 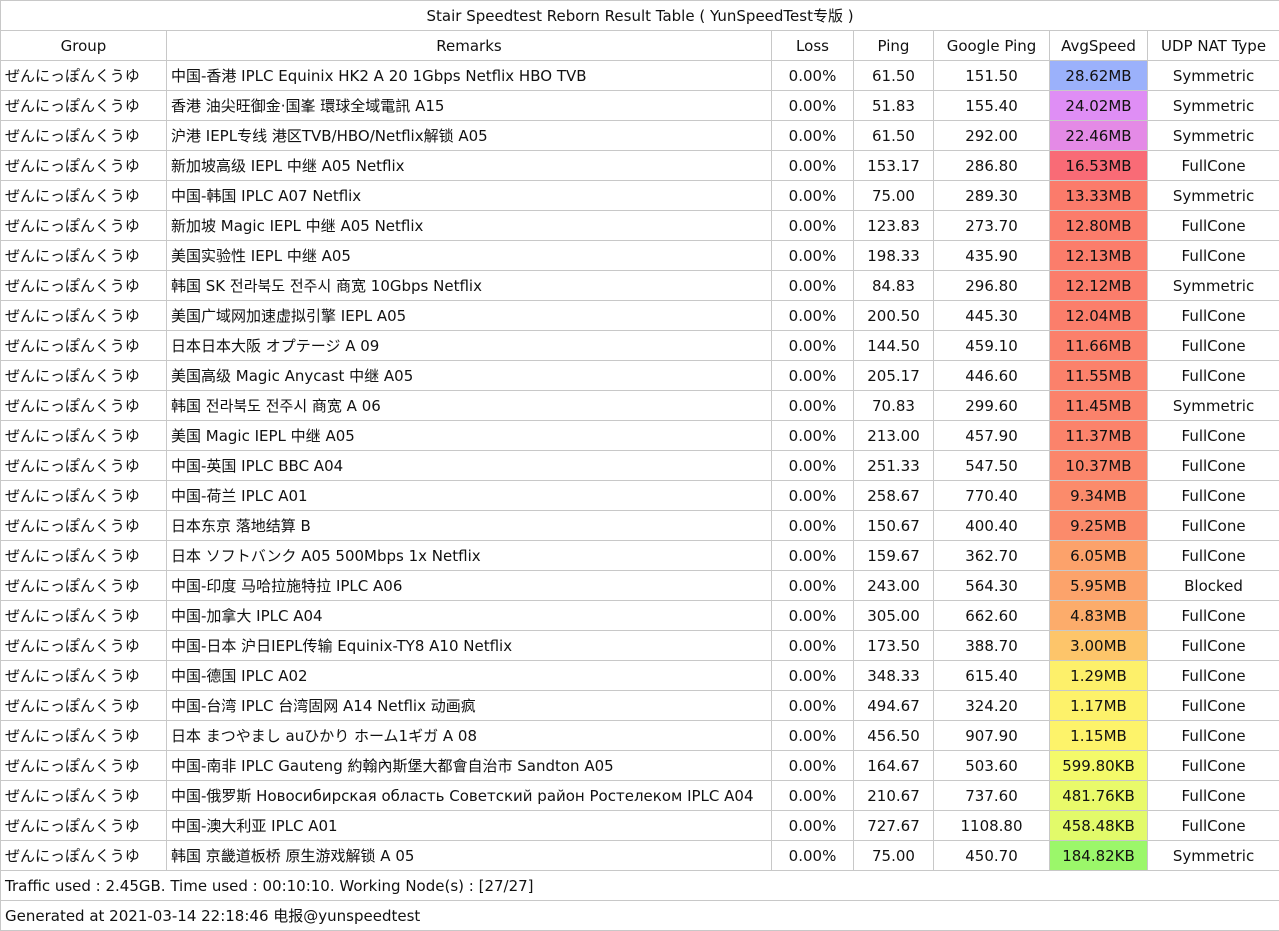 What do you see at coordinates (992, 256) in the screenshot?
I see `cell-google-ping: 435.90` at bounding box center [992, 256].